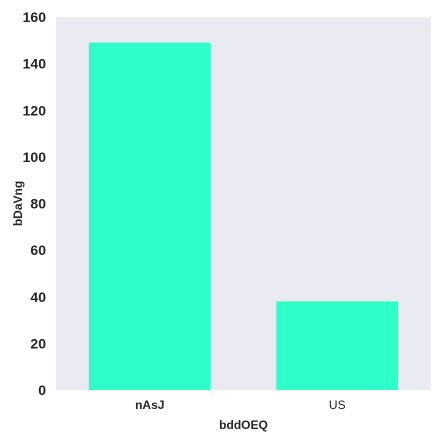 Image resolution: width=444 pixels, height=444 pixels. I want to click on x-tick-label-nAsJ: nAsJ, so click(149, 405).